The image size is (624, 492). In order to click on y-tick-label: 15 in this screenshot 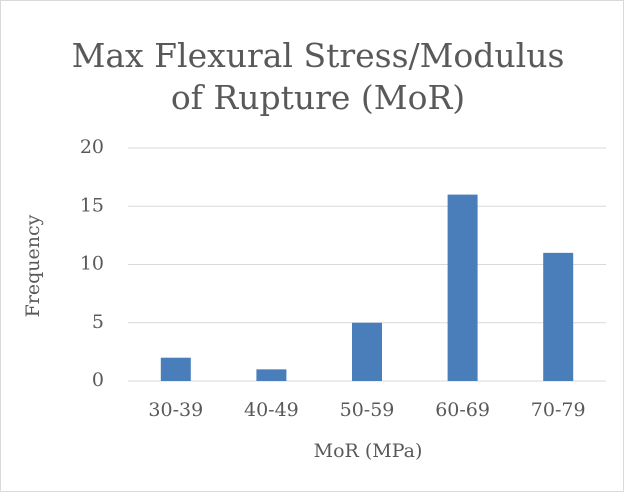, I will do `click(92, 205)`.